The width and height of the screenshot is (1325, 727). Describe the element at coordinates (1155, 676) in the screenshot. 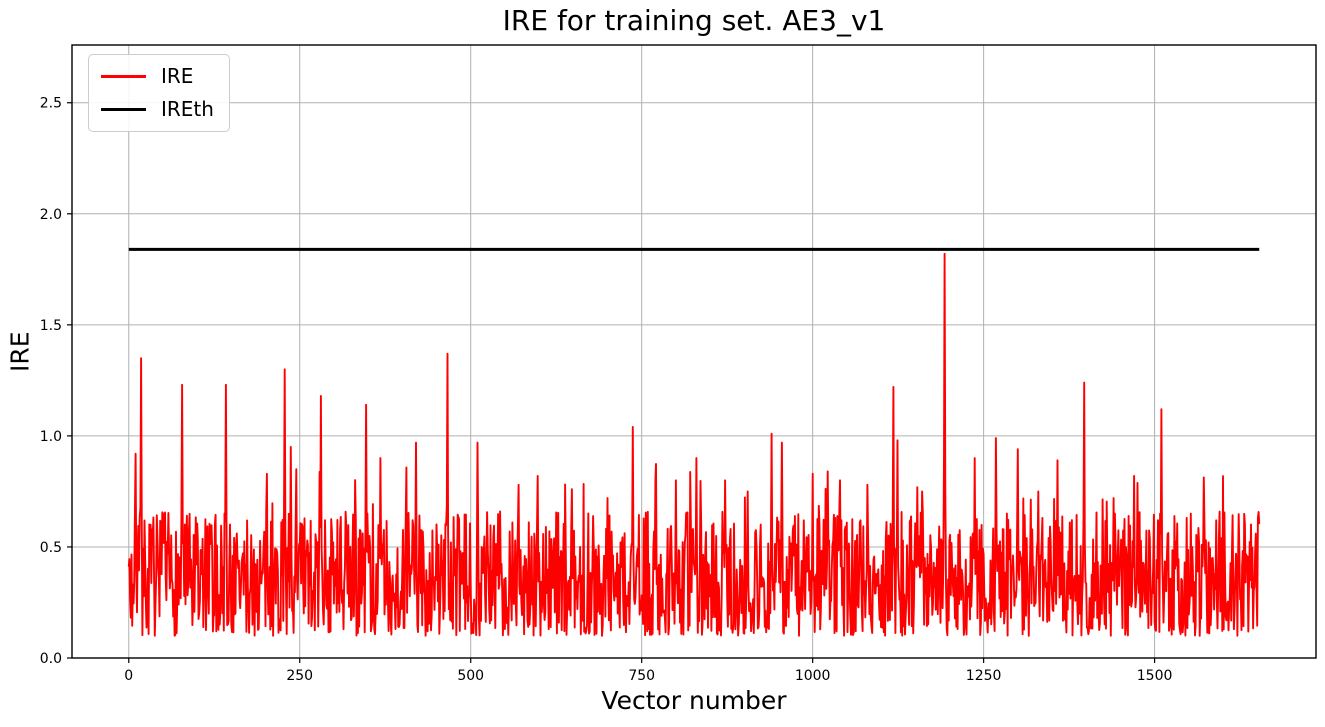

I see `x-tick-label: 1500` at that location.